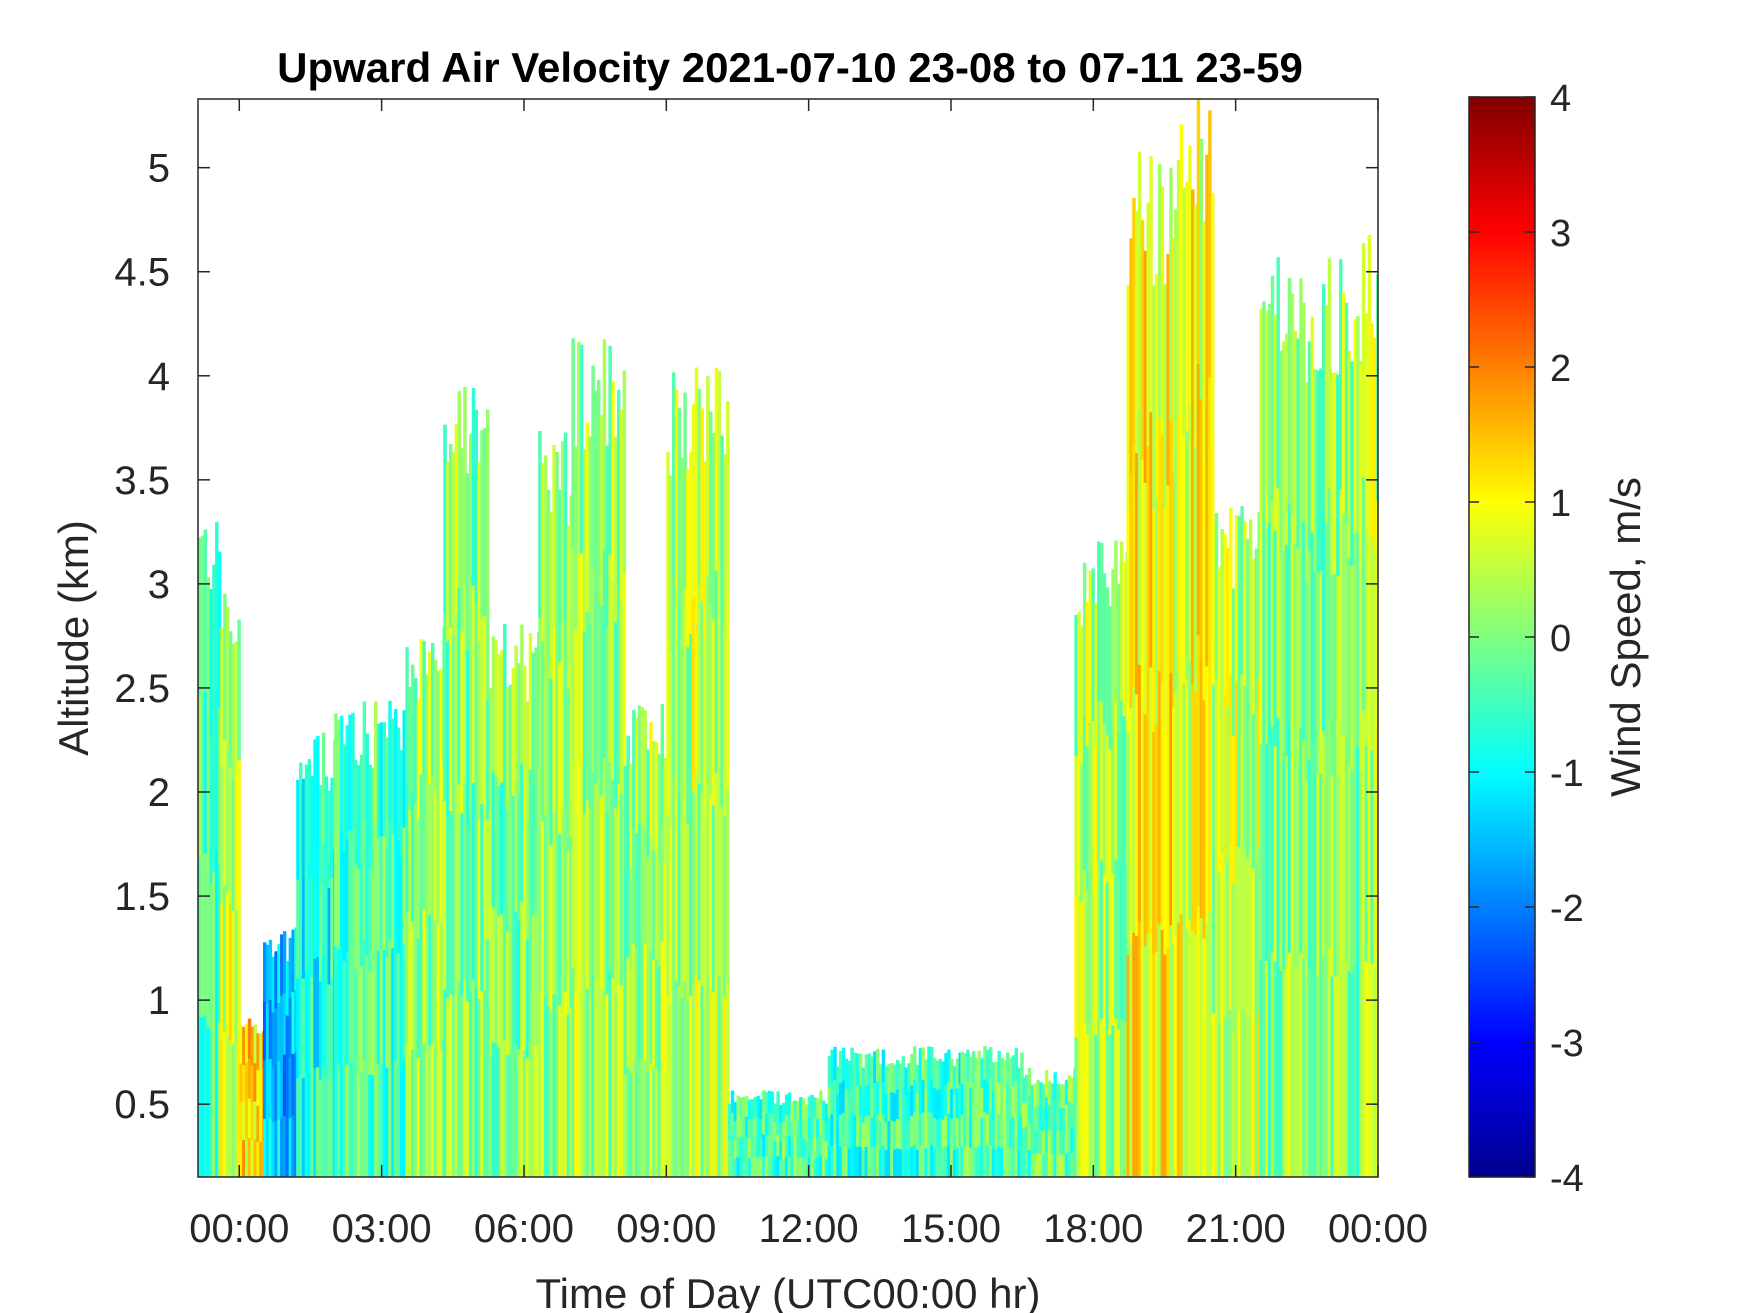 Image resolution: width=1750 pixels, height=1313 pixels. Describe the element at coordinates (382, 1229) in the screenshot. I see `x-tick-label: 03:00` at that location.